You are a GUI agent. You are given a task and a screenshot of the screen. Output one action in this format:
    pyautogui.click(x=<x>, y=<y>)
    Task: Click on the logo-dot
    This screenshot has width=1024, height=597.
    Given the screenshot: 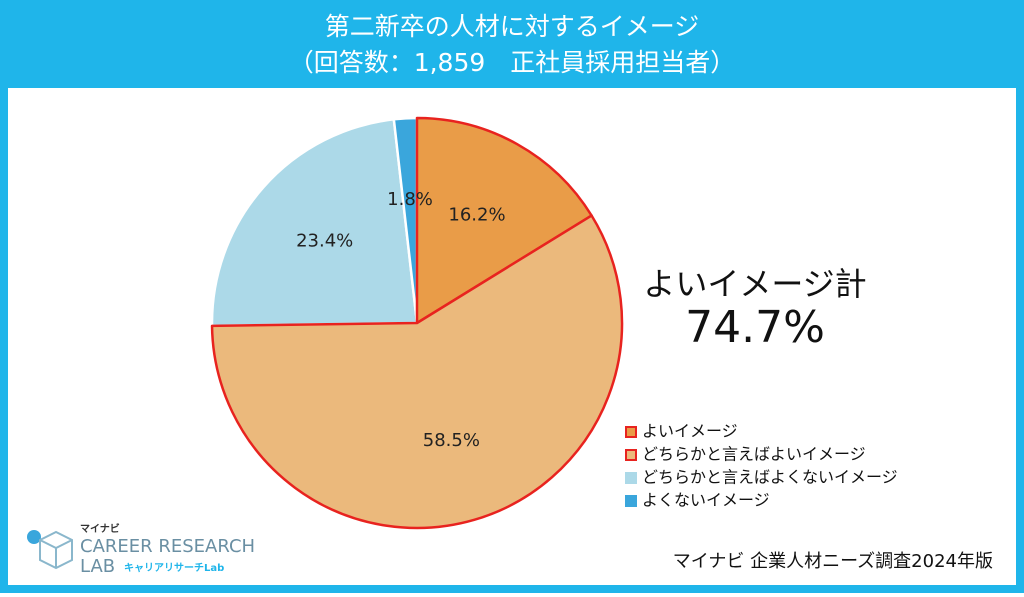 What is the action you would take?
    pyautogui.click(x=34, y=537)
    